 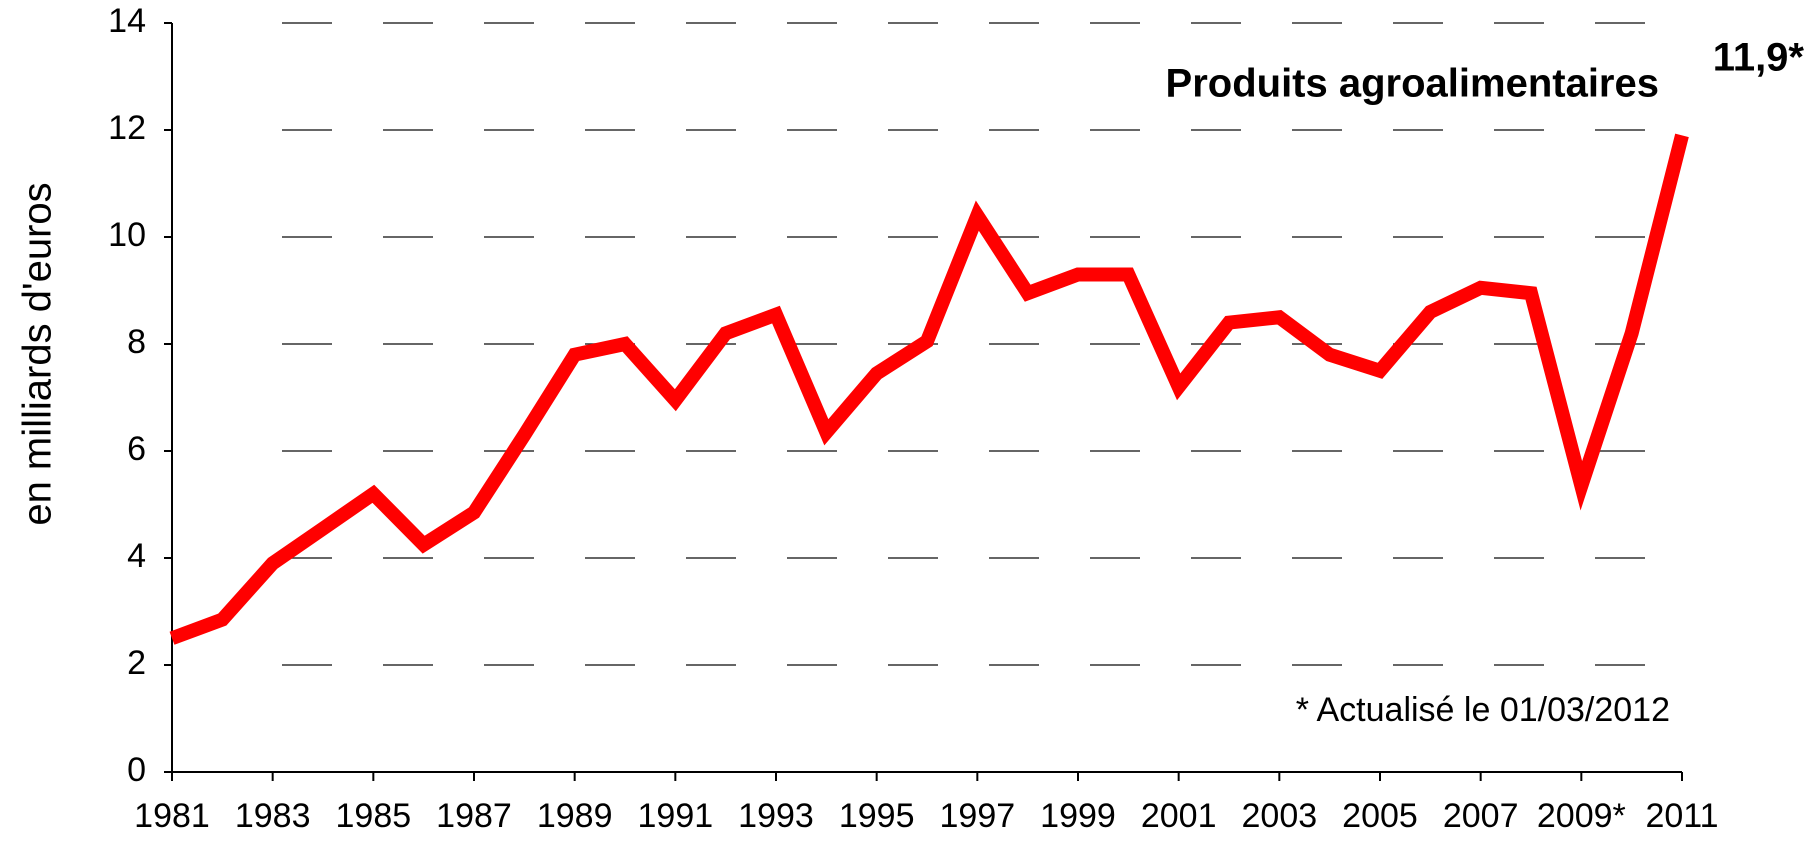 I want to click on y-tick-label: 8, so click(x=136, y=342).